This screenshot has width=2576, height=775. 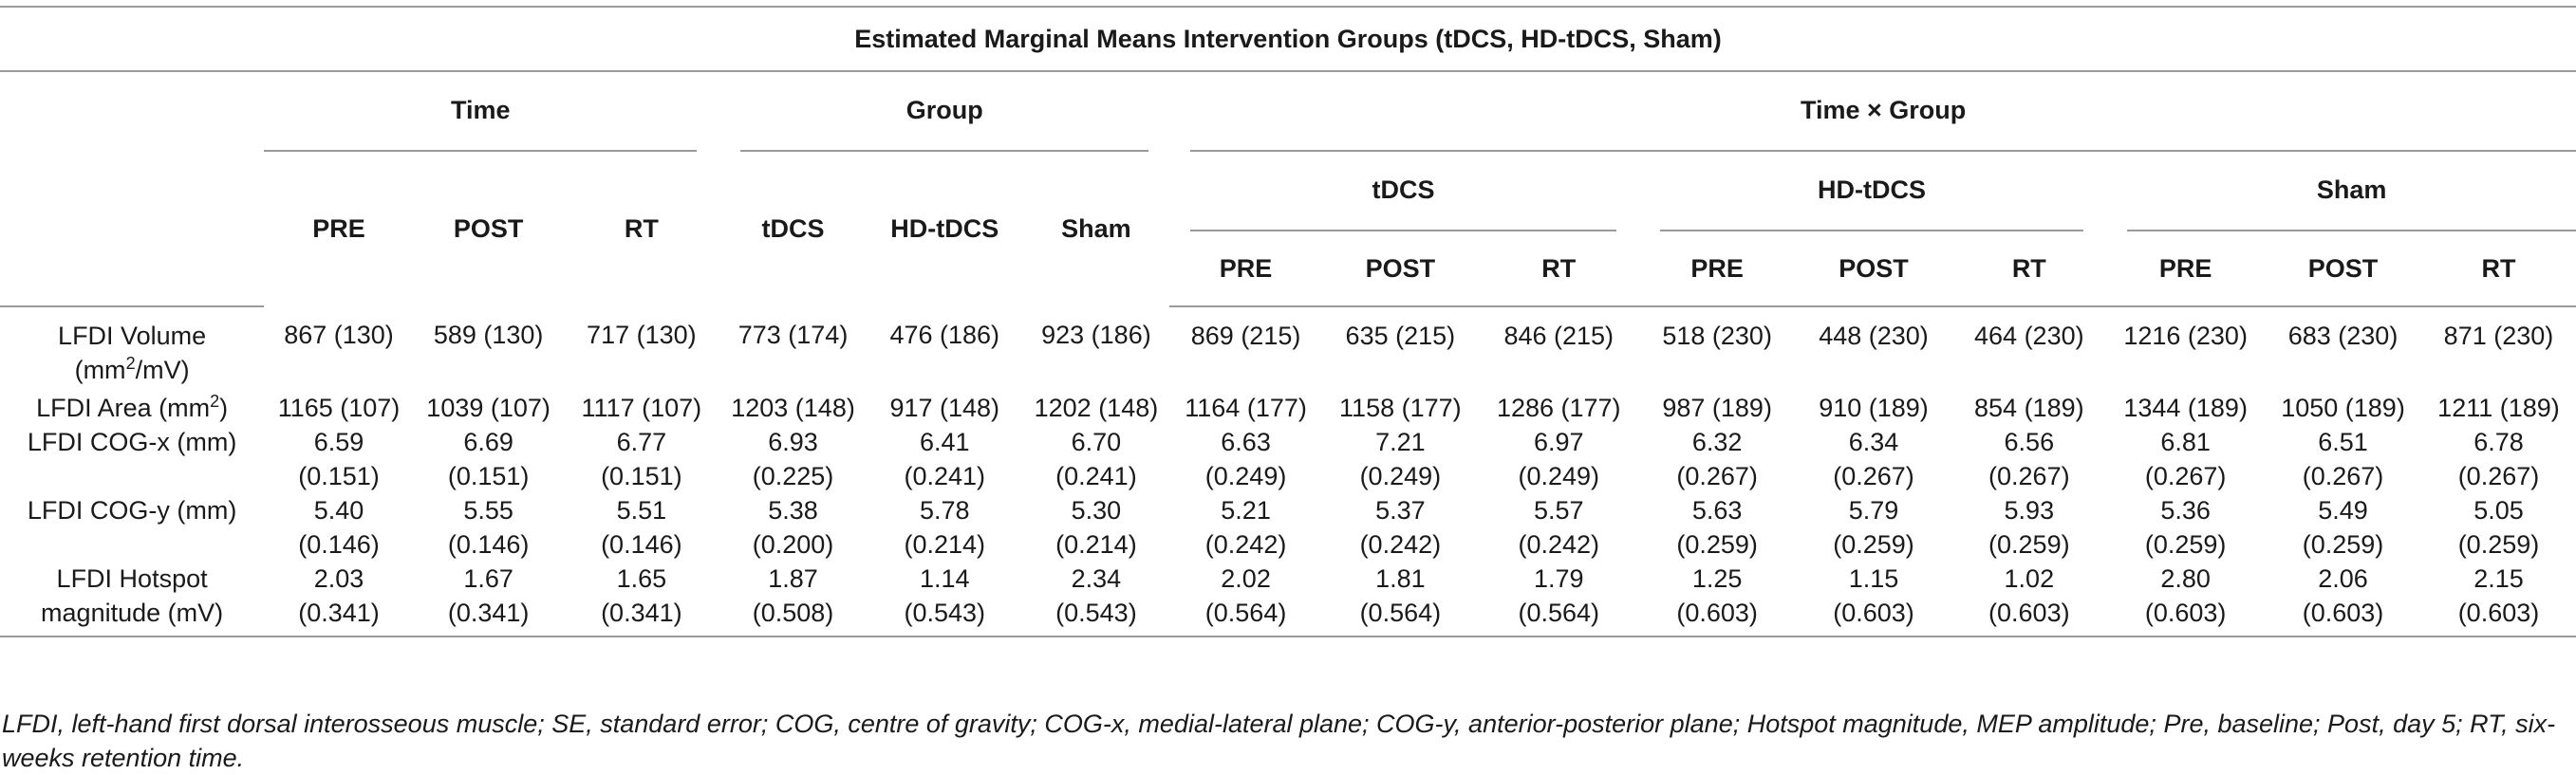 What do you see at coordinates (1559, 578) in the screenshot?
I see `cell-mean: 1.79` at bounding box center [1559, 578].